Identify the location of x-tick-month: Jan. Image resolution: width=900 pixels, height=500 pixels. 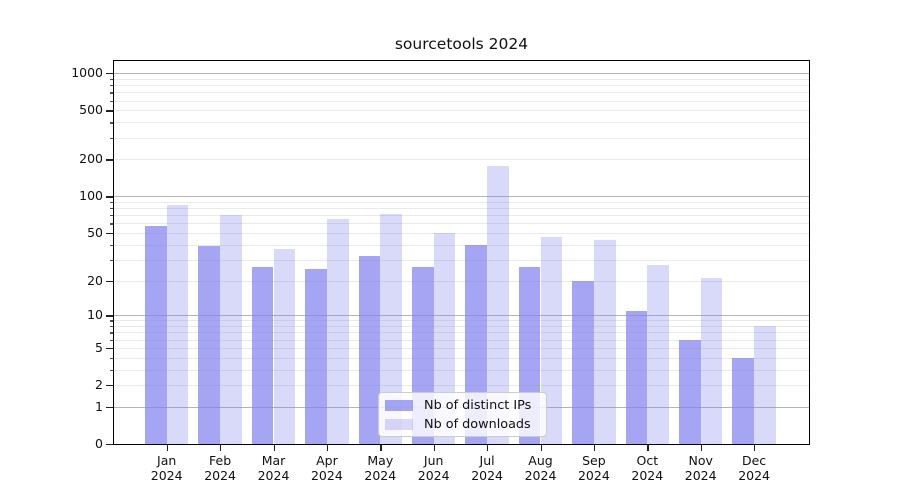
(167, 460).